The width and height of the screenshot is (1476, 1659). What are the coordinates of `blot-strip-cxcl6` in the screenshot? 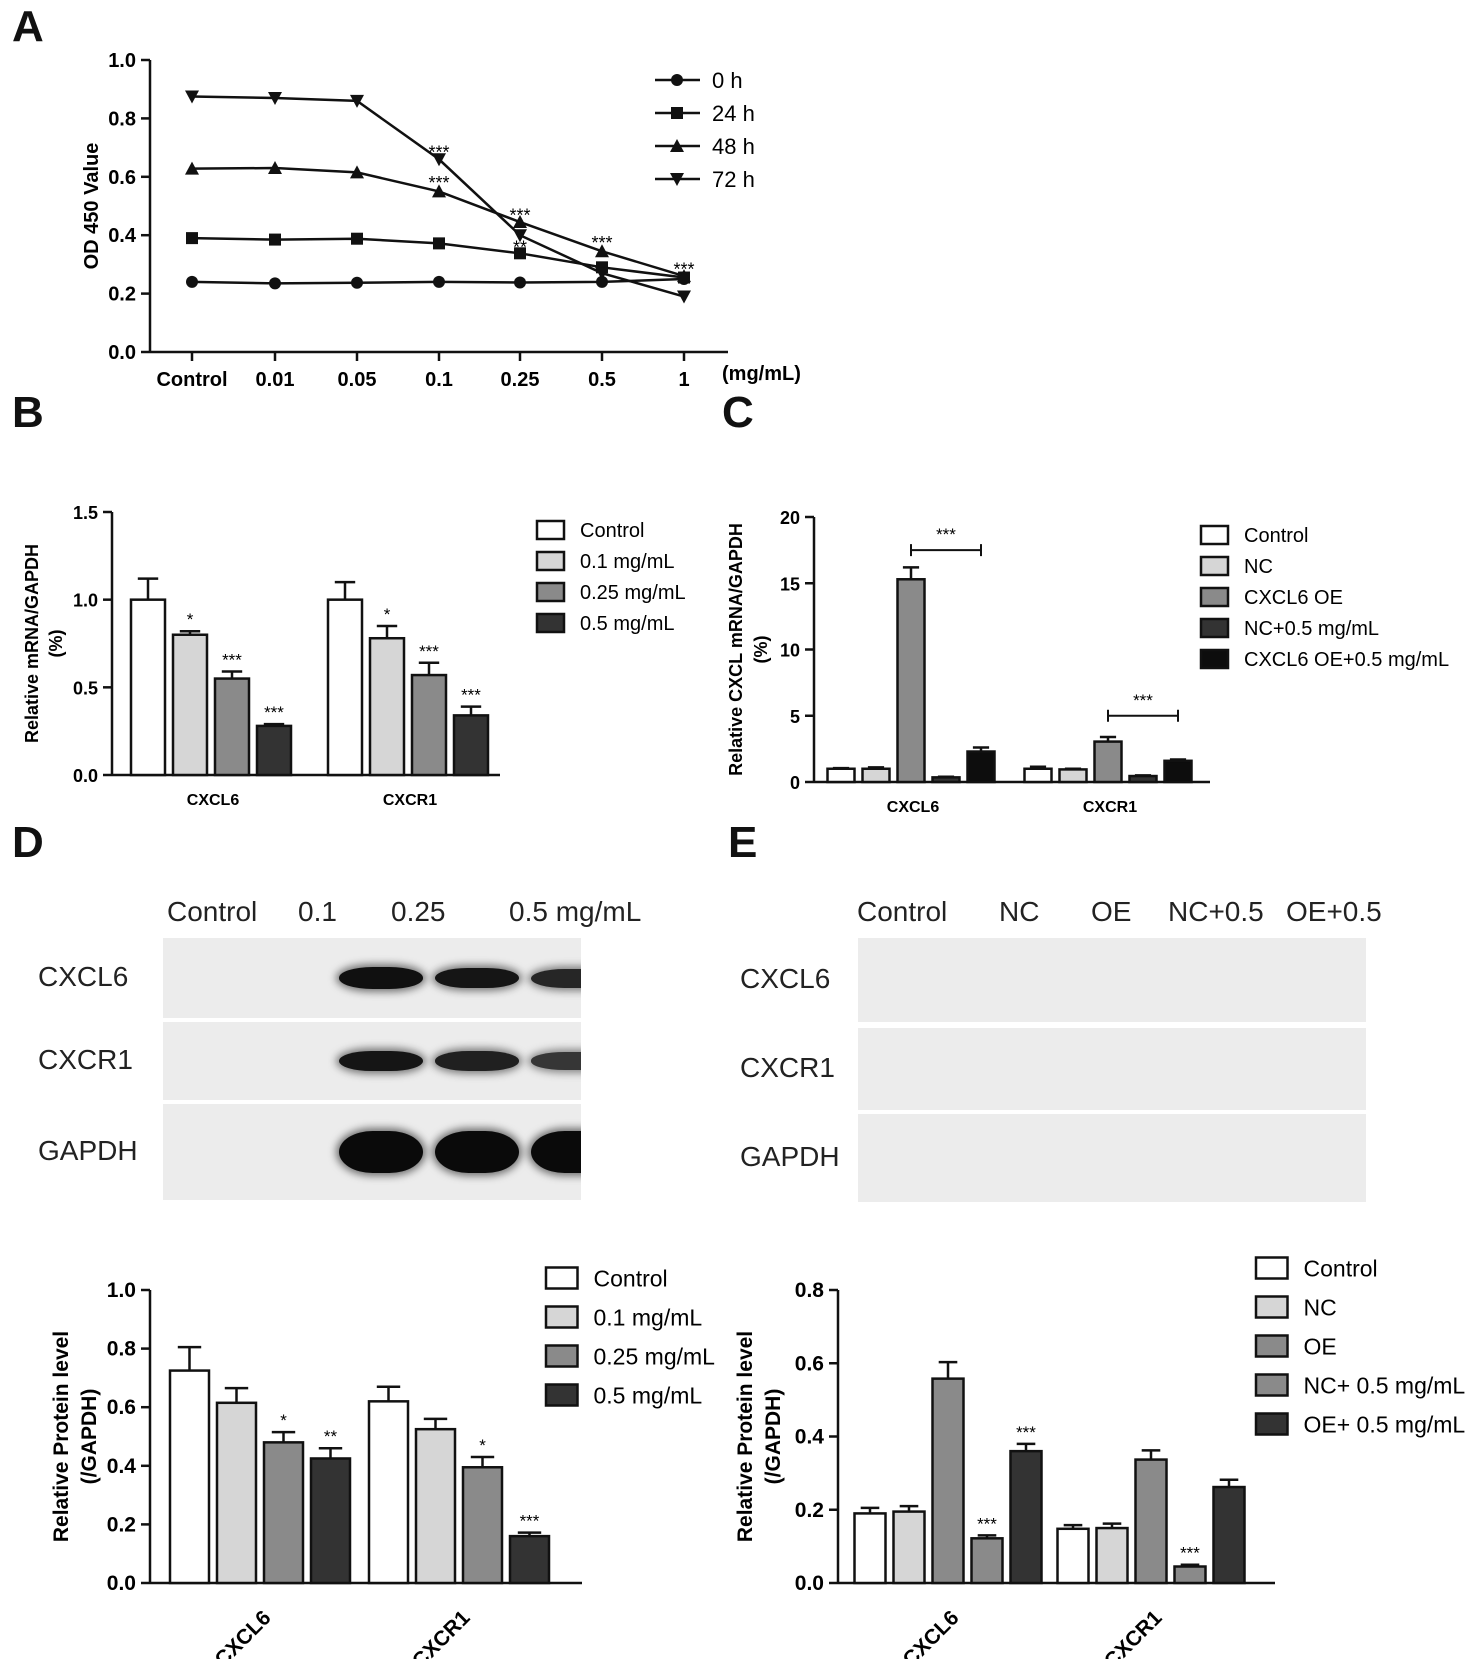 It's located at (372, 978).